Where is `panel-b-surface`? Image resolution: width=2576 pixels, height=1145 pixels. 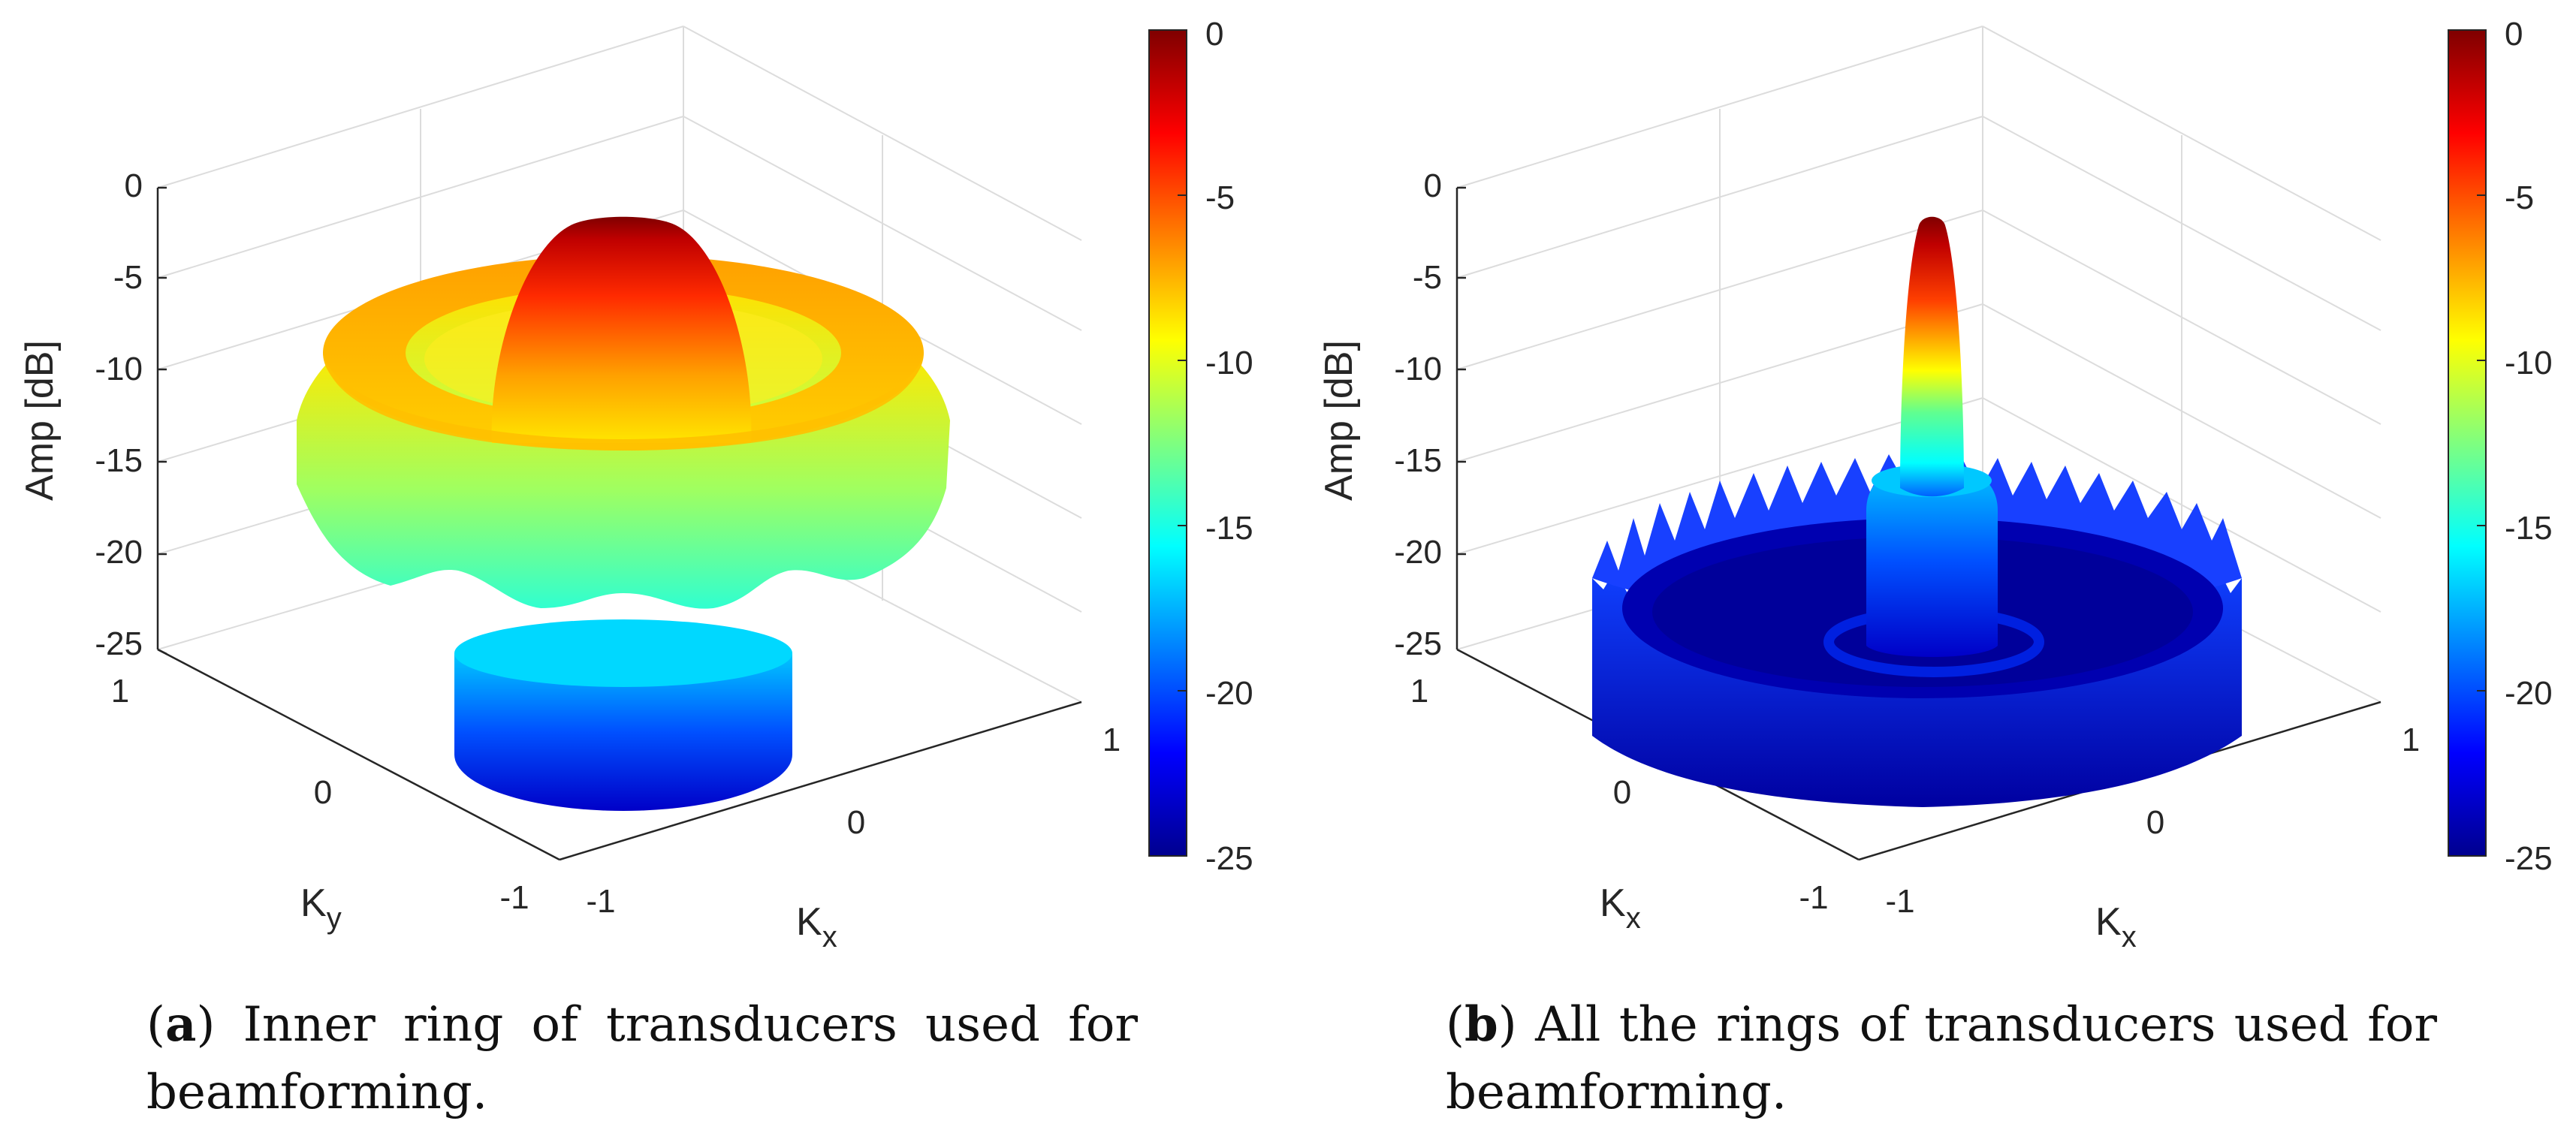 panel-b-surface is located at coordinates (1917, 511).